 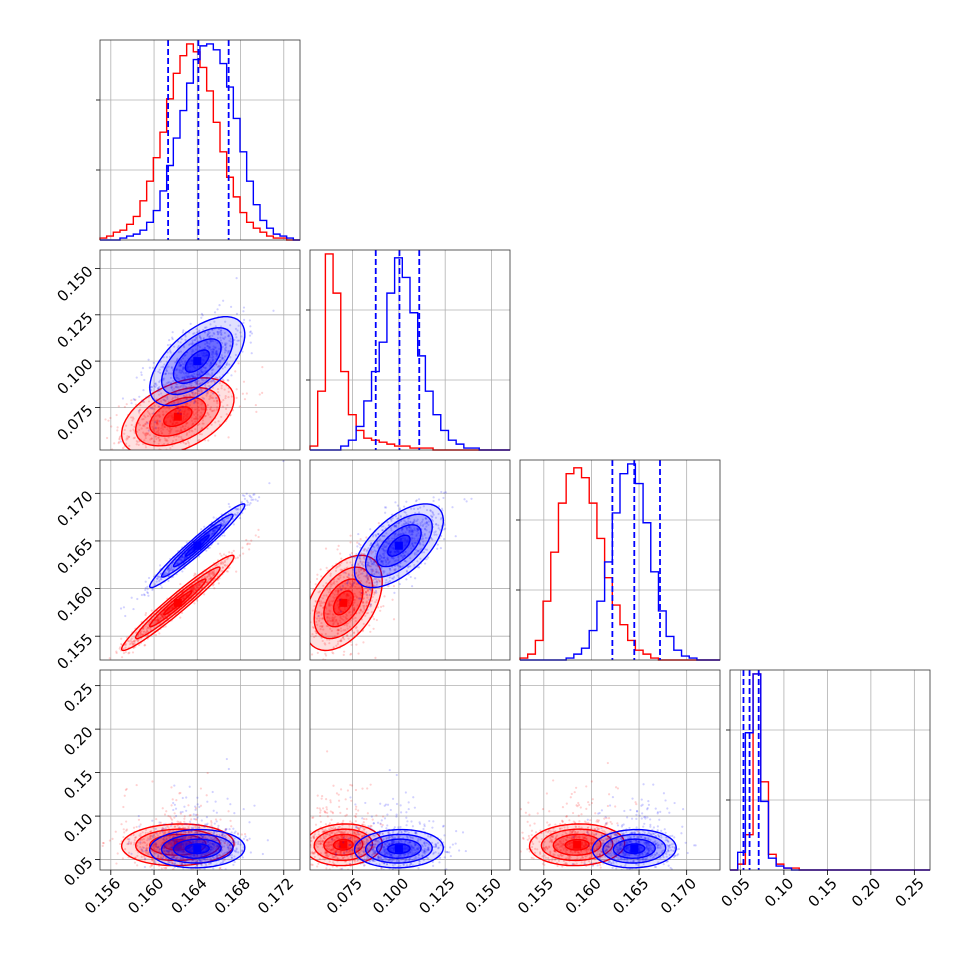 I want to click on contours-0000ff, so click(x=197, y=546).